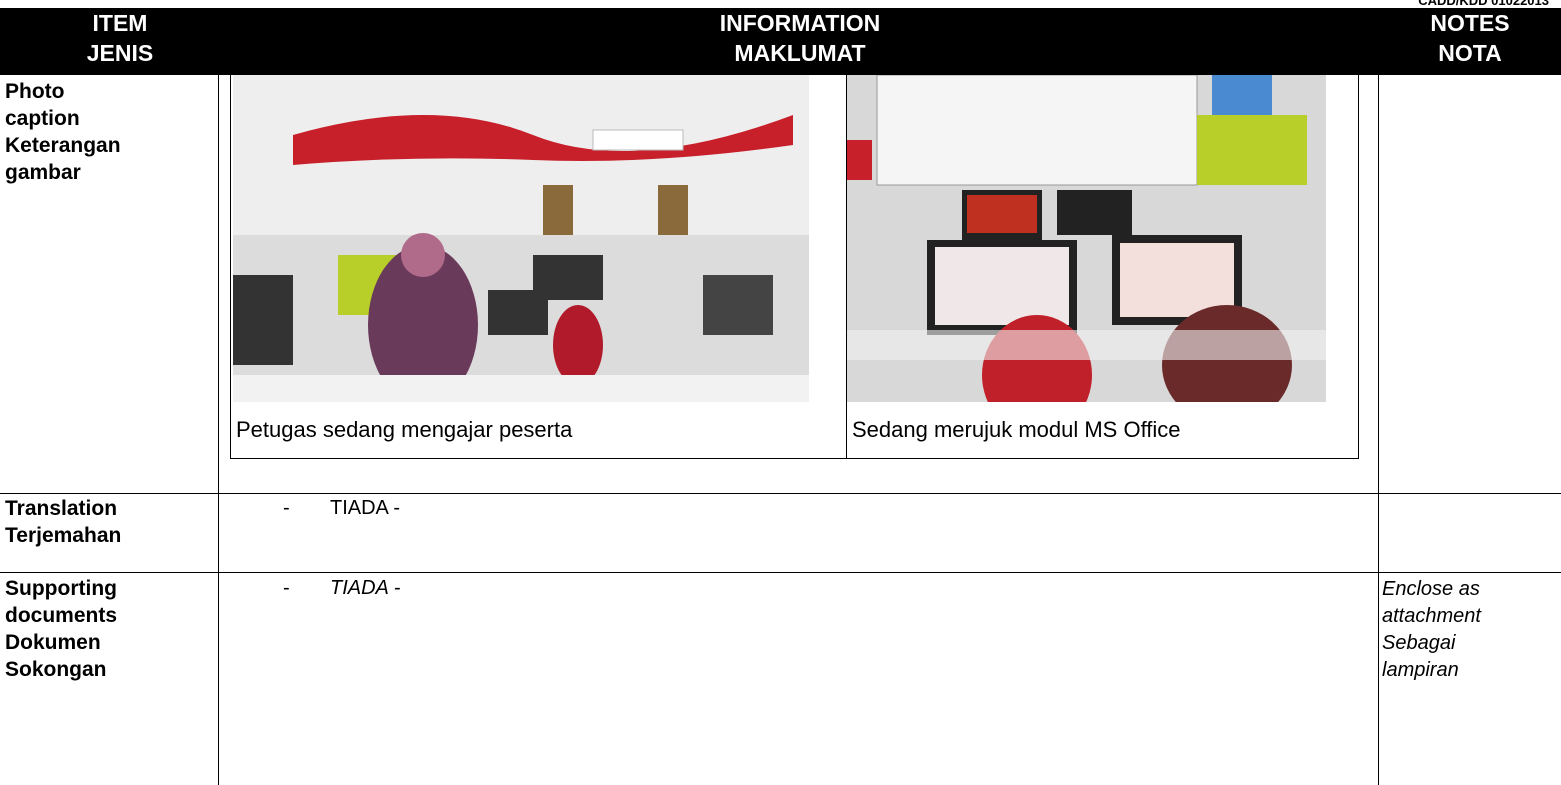 Image resolution: width=1561 pixels, height=785 pixels. I want to click on item-line: Dokumen, so click(53, 642).